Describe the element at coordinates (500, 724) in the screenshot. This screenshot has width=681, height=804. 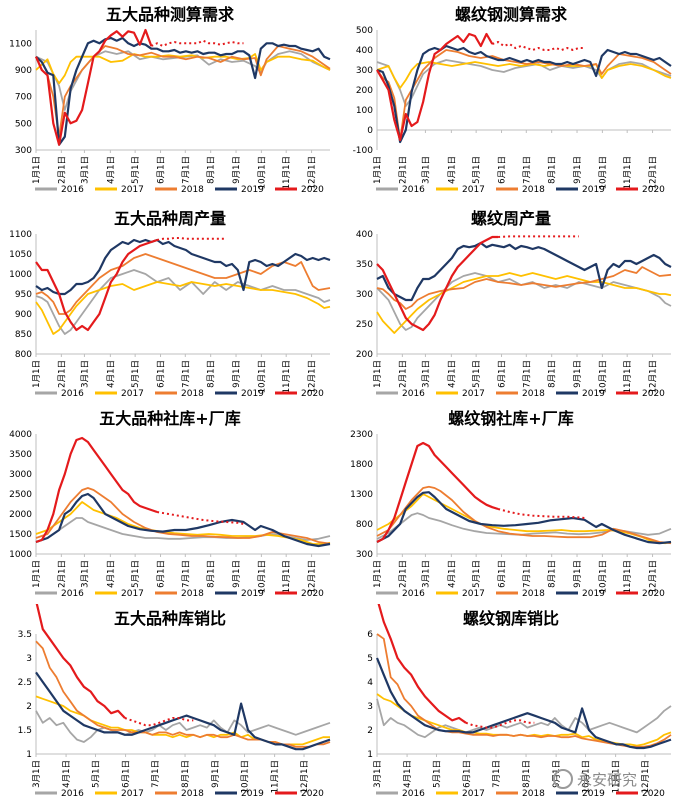
I see `series-line-2020-forecast-` at that location.